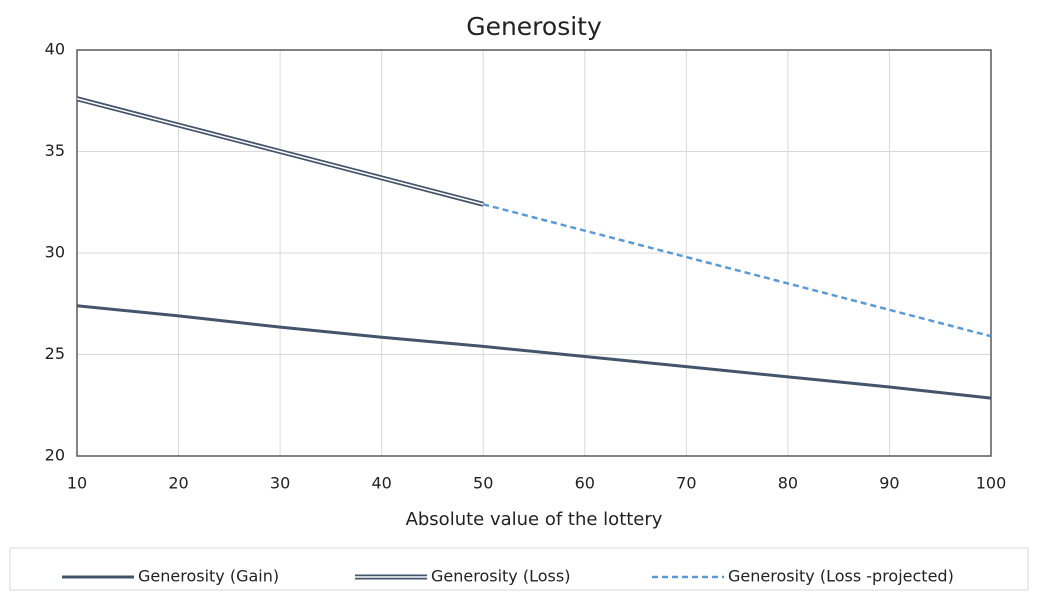 This screenshot has height=593, width=1038. I want to click on legend-box, so click(519, 569).